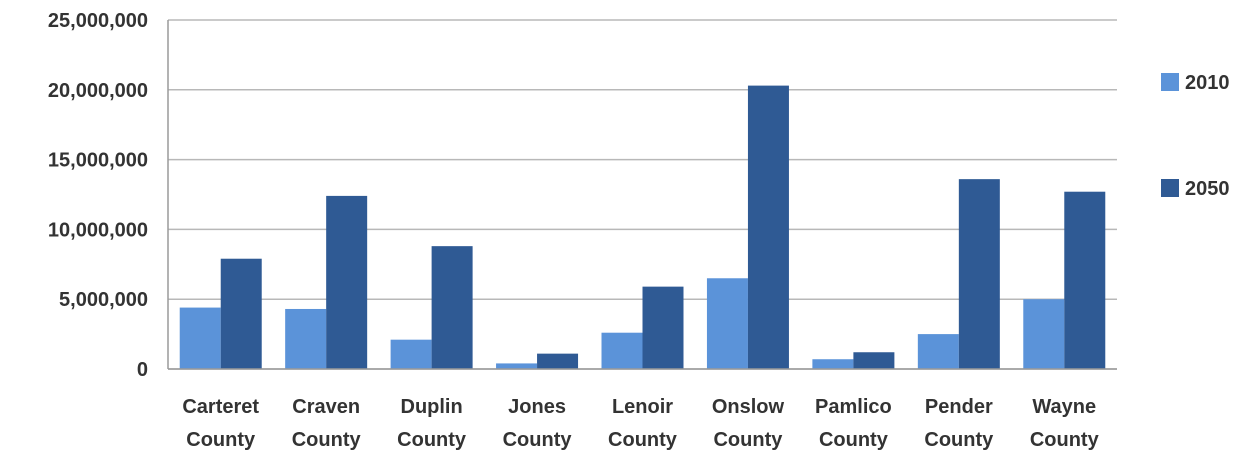 The width and height of the screenshot is (1251, 454). Describe the element at coordinates (853, 407) in the screenshot. I see `x-tick-label: Pamlico` at that location.